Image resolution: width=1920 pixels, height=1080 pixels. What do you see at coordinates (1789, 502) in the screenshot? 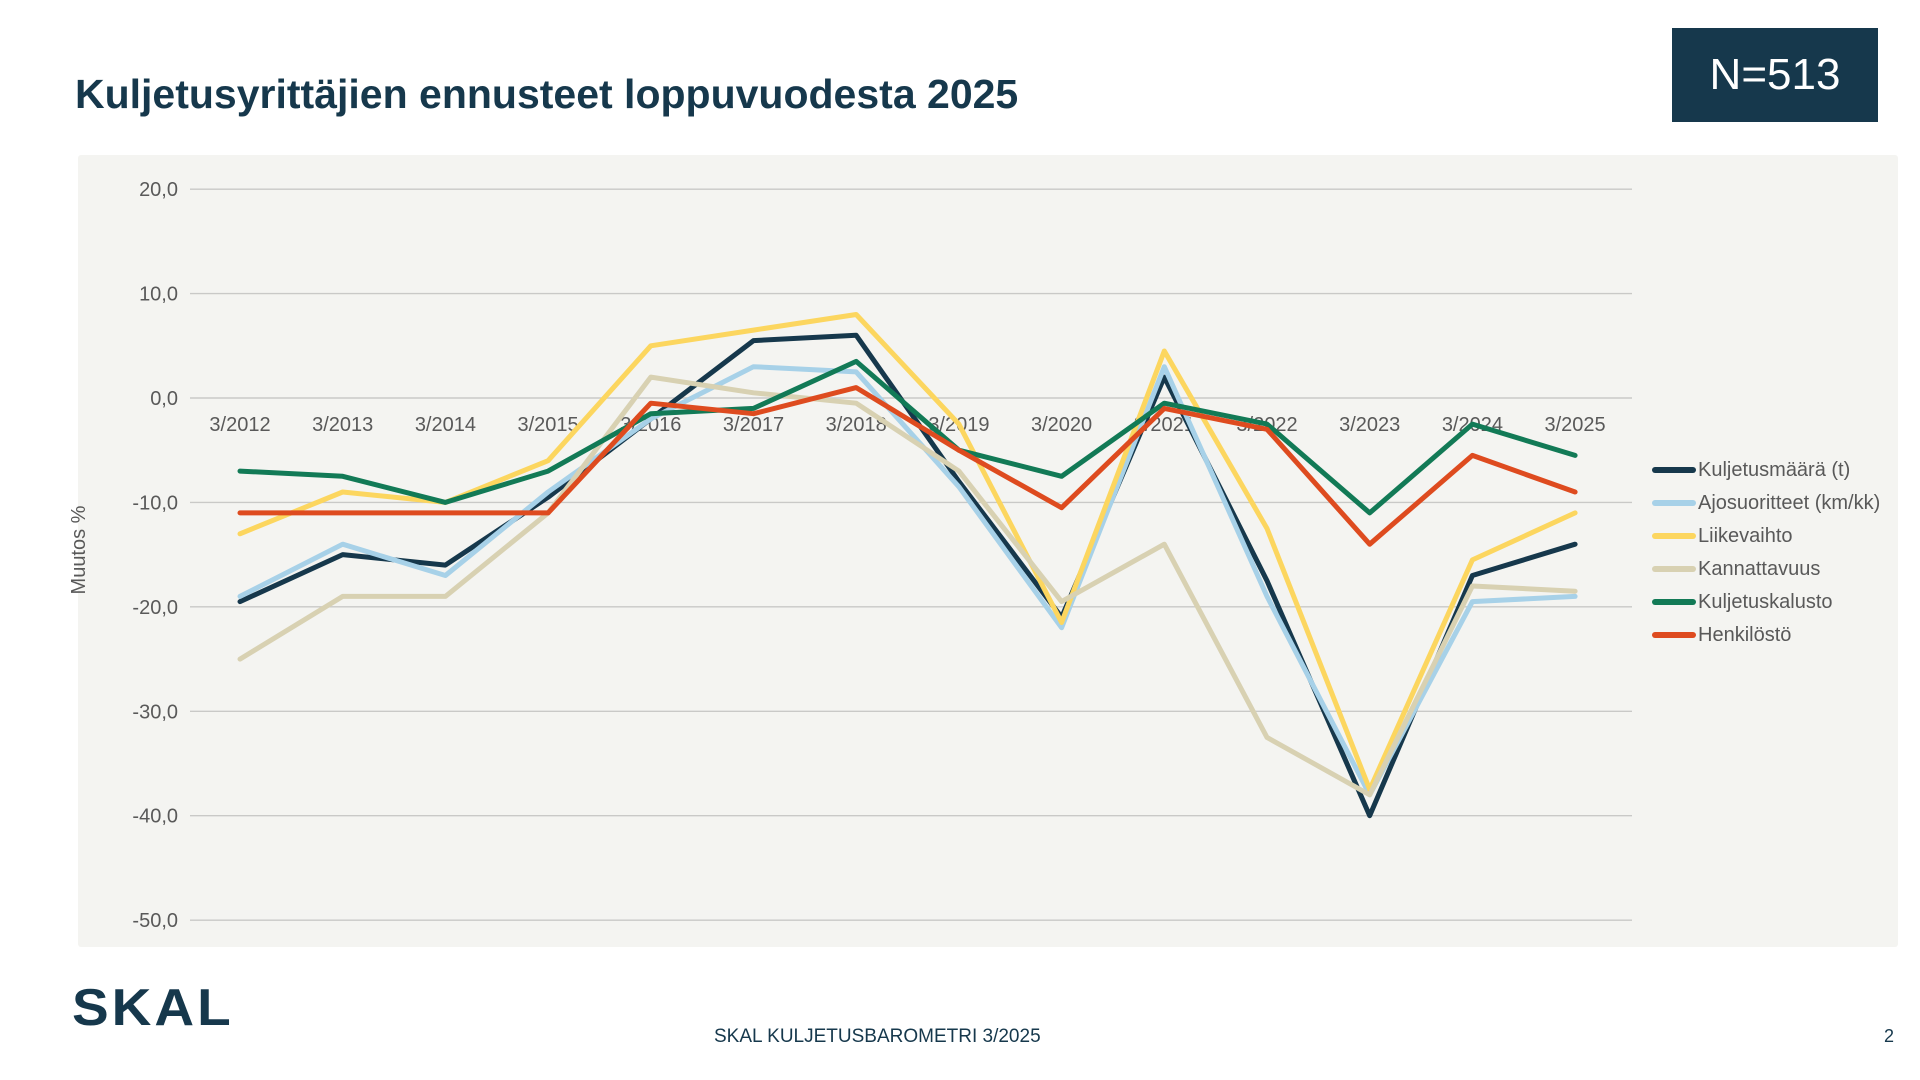
I see `legend-label: Ajosuoritteet (km/kk)` at bounding box center [1789, 502].